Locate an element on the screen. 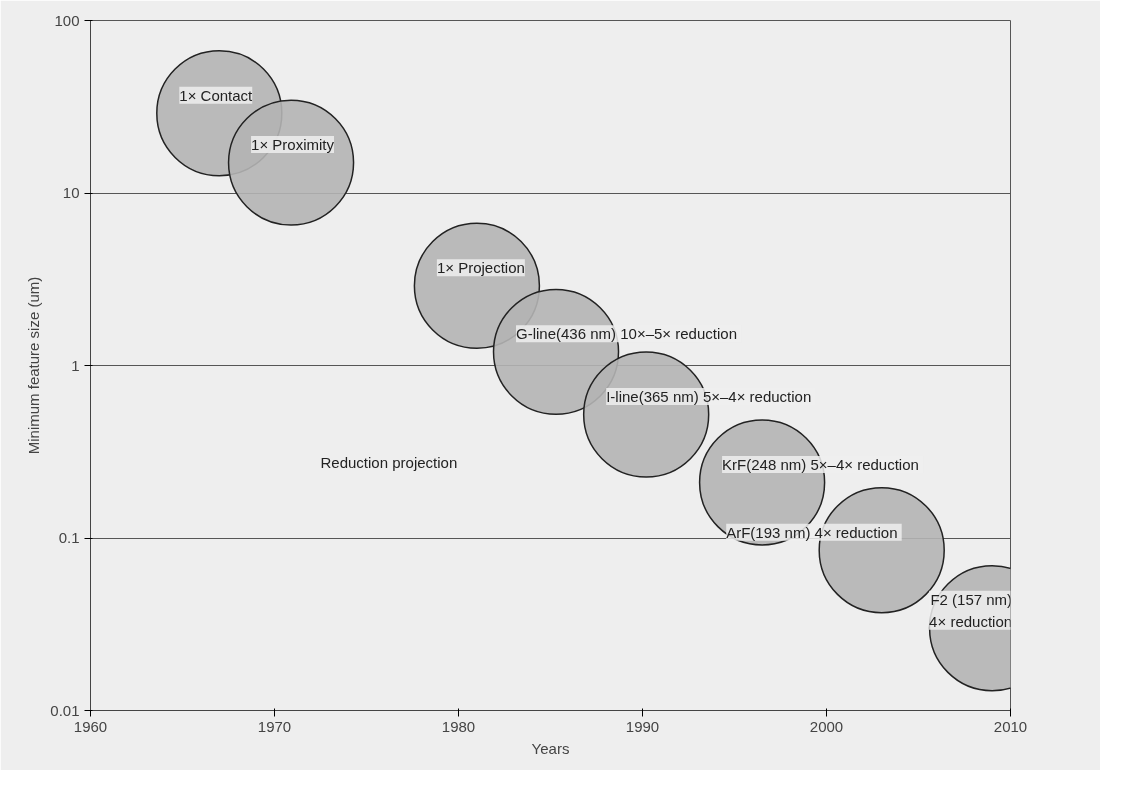  x-tick-label: 1990 is located at coordinates (642, 726).